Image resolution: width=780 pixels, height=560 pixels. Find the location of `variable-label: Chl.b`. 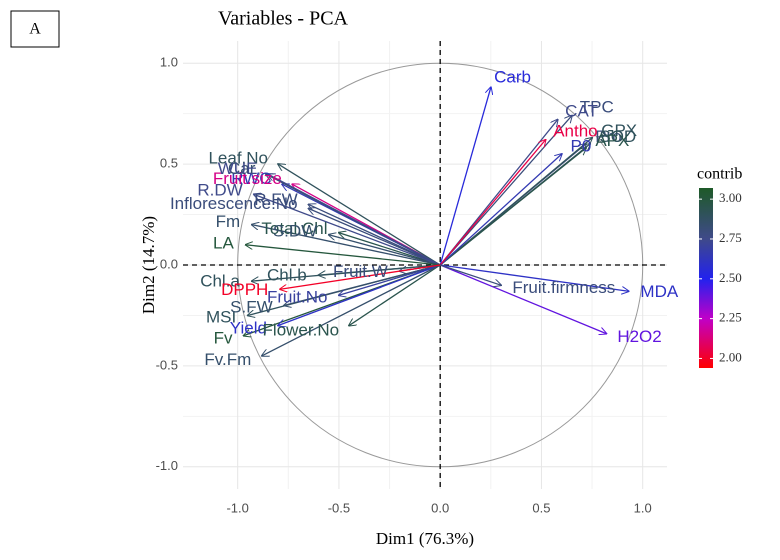

variable-label: Chl.b is located at coordinates (287, 274).